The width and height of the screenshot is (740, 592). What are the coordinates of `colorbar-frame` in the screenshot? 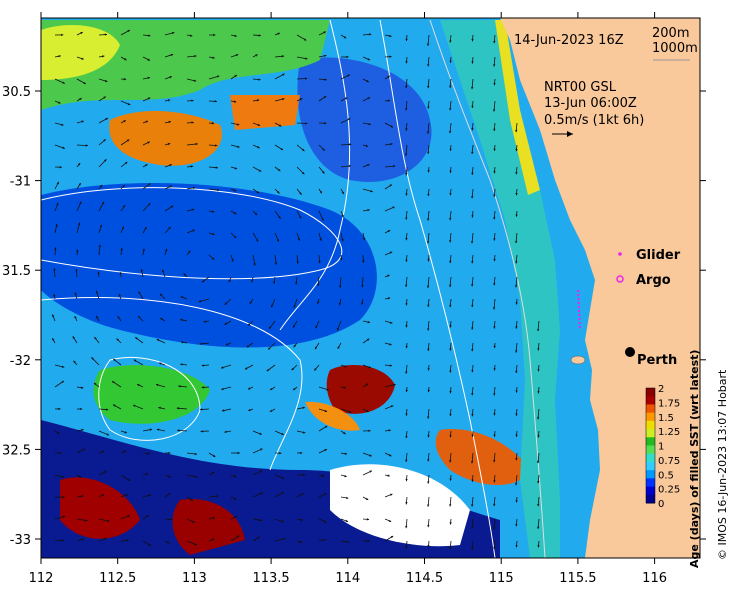 It's located at (650, 445).